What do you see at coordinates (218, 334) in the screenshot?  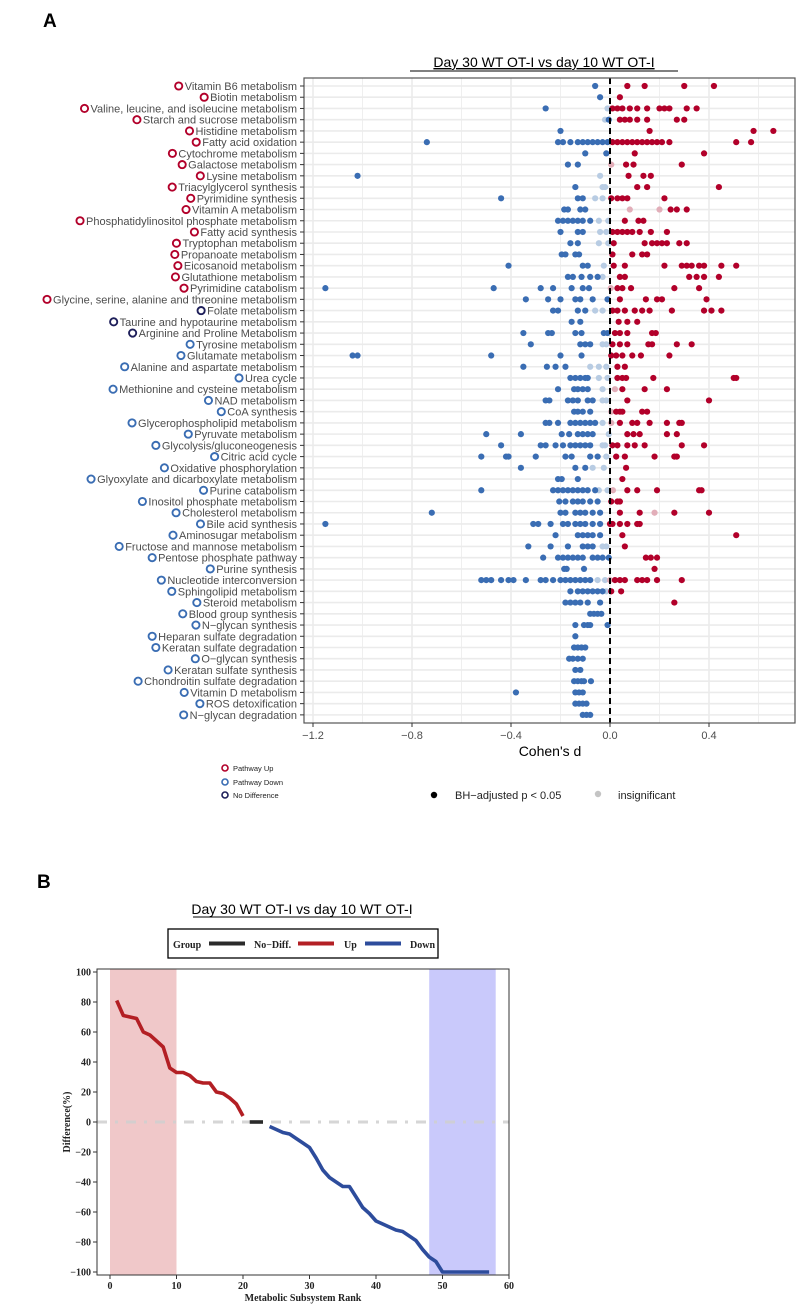 I see `pathway-label: Arginine and Proline Metabolism` at bounding box center [218, 334].